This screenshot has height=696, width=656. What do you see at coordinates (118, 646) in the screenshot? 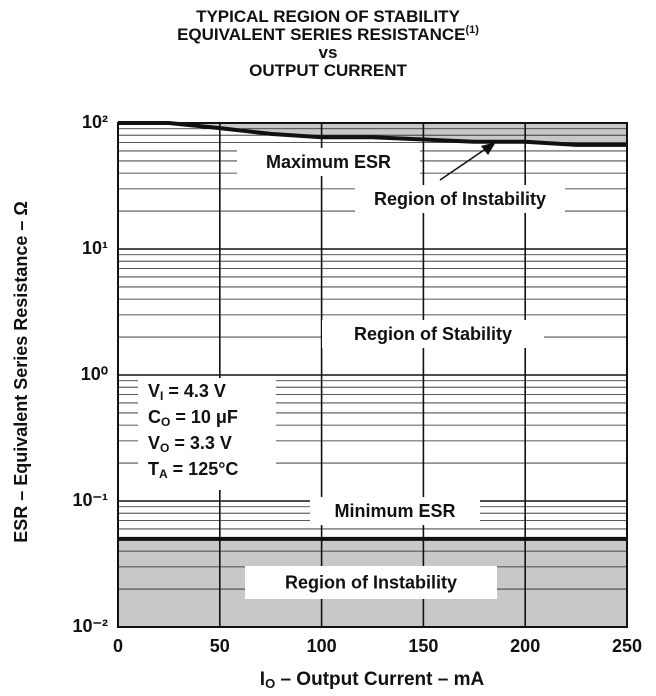
I see `x-tick-label: 0` at bounding box center [118, 646].